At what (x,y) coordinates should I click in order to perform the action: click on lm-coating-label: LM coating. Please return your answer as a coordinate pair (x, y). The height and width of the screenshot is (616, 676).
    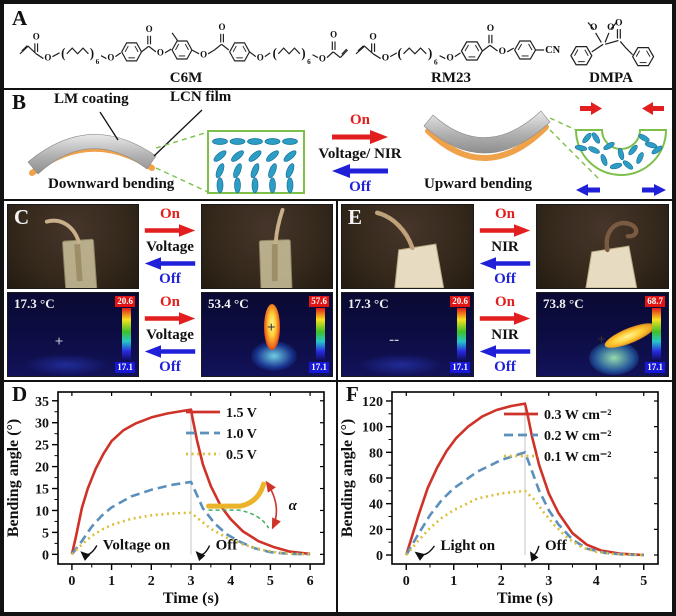
    Looking at the image, I should click on (91, 99).